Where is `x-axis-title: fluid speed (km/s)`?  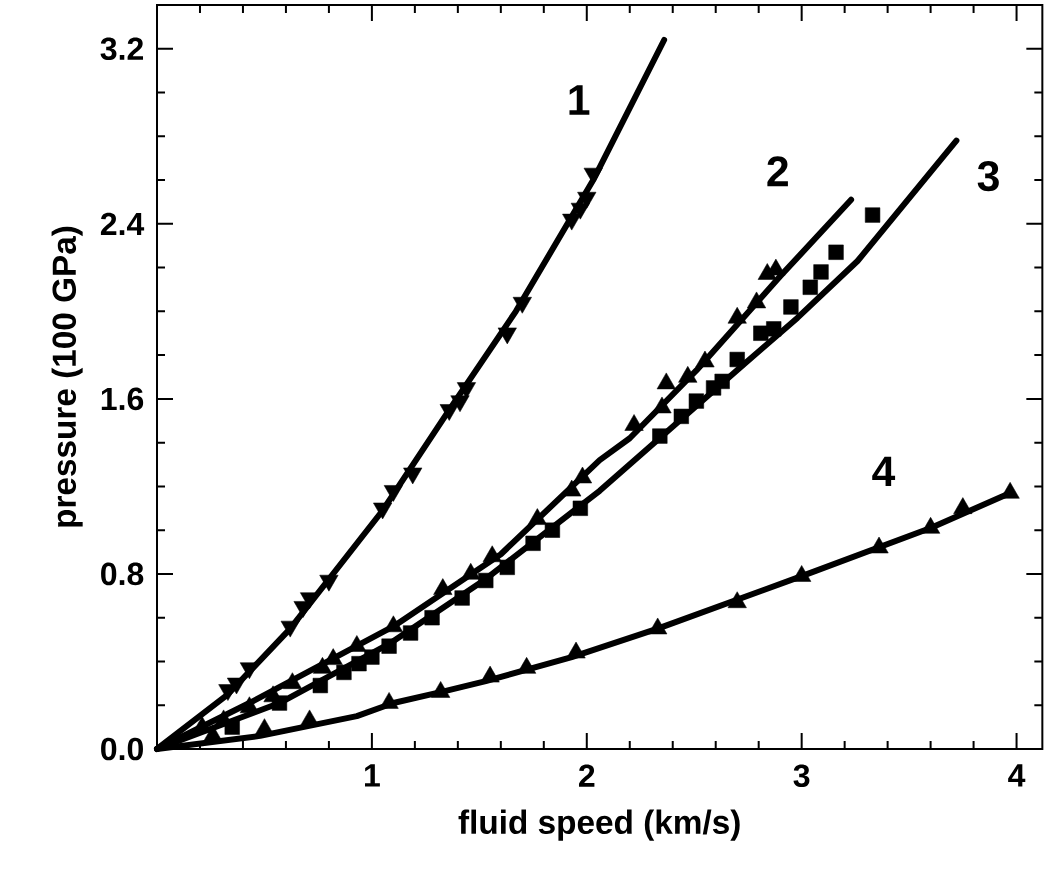 x-axis-title: fluid speed (km/s) is located at coordinates (599, 825).